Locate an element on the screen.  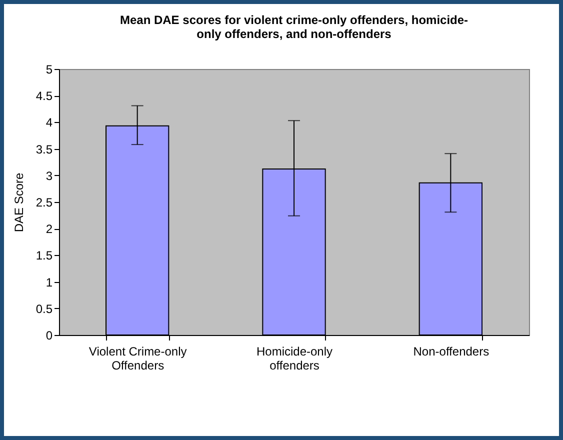
y-tick-label: 4.5 is located at coordinates (44, 96).